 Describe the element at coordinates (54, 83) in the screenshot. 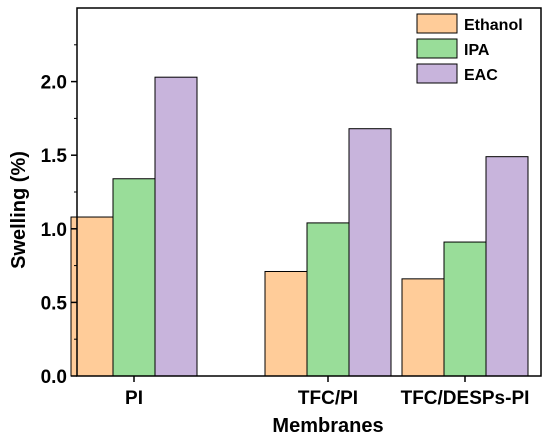

I see `y-tick-label: 2.0` at that location.